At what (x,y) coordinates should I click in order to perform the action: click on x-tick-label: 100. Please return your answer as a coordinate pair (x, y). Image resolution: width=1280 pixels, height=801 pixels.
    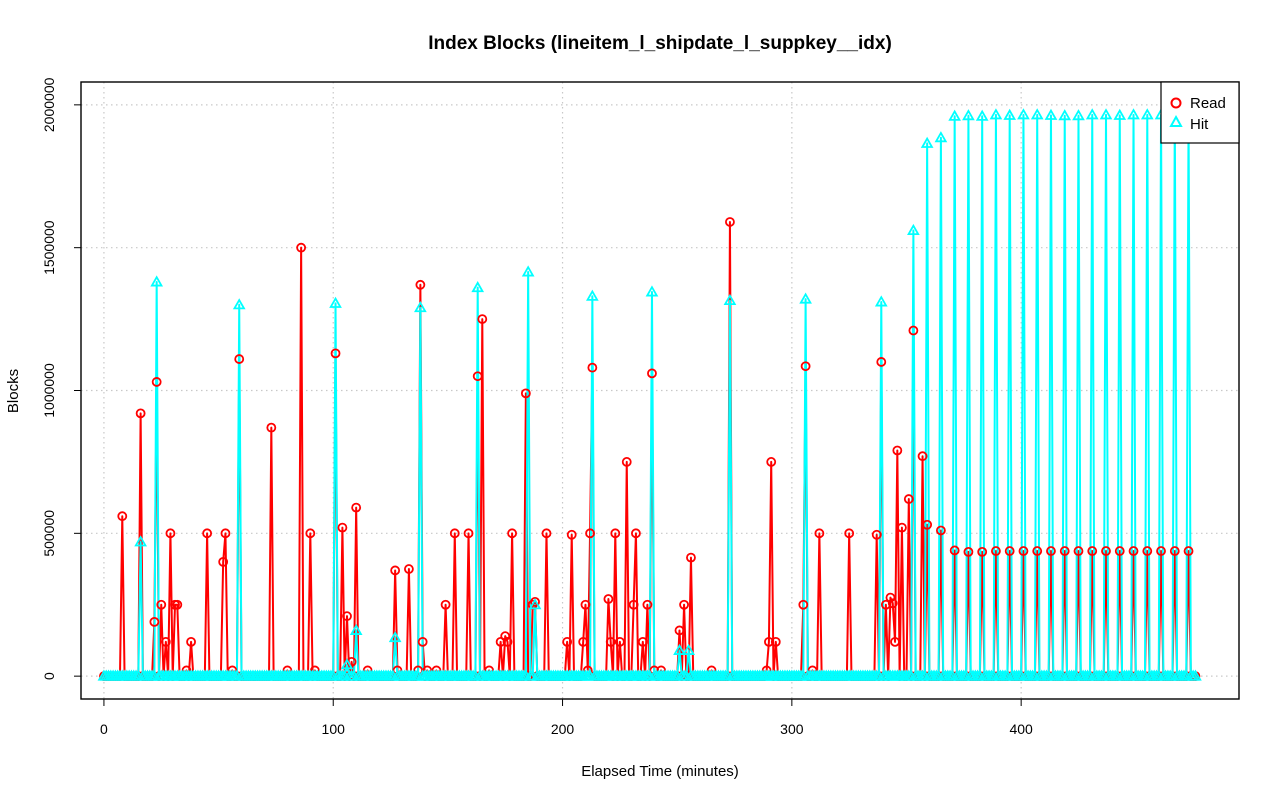
    Looking at the image, I should click on (334, 729).